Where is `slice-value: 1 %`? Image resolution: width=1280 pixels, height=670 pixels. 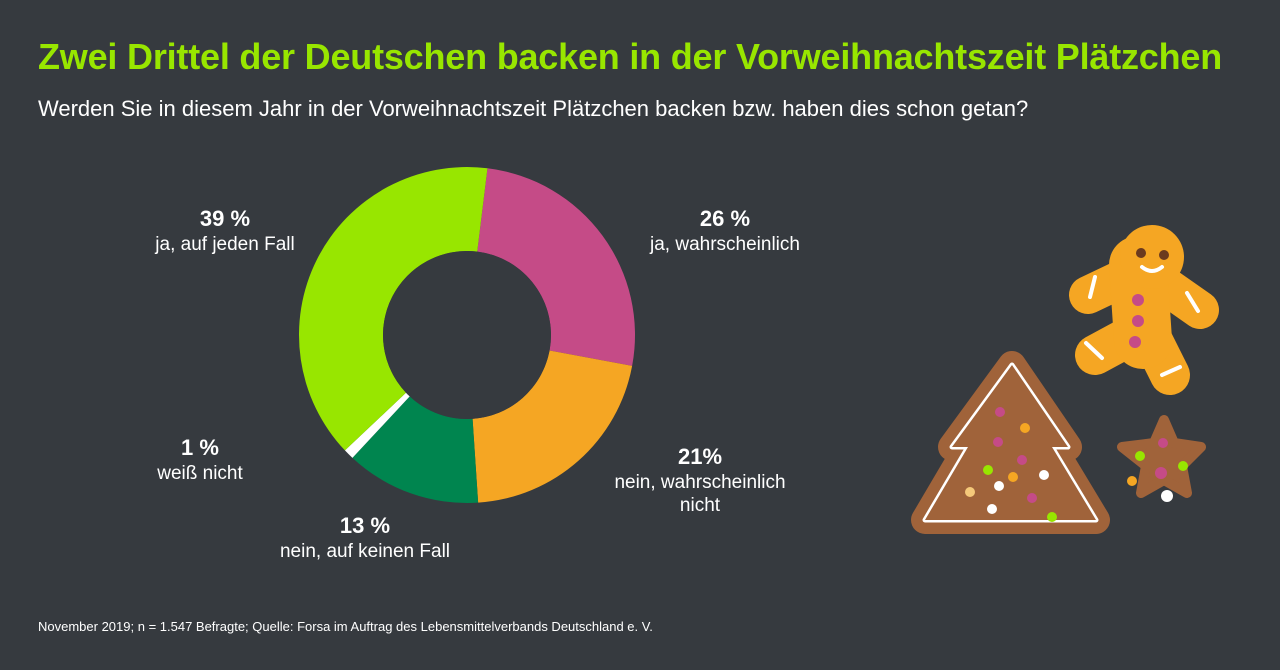
slice-value: 1 % is located at coordinates (200, 447).